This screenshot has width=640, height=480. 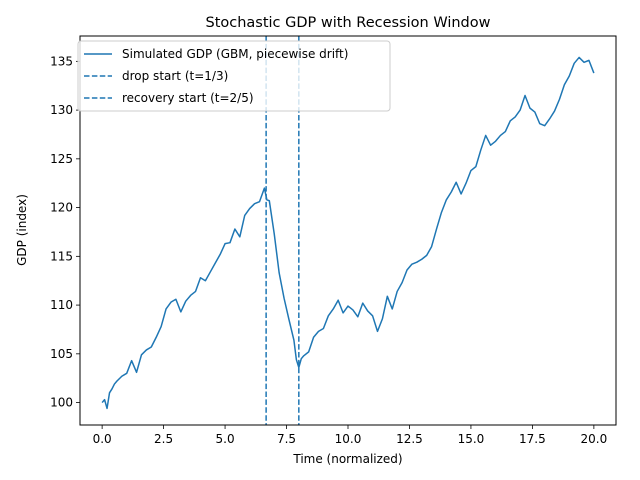 What do you see at coordinates (286, 439) in the screenshot?
I see `x-tick-label: 7.5` at bounding box center [286, 439].